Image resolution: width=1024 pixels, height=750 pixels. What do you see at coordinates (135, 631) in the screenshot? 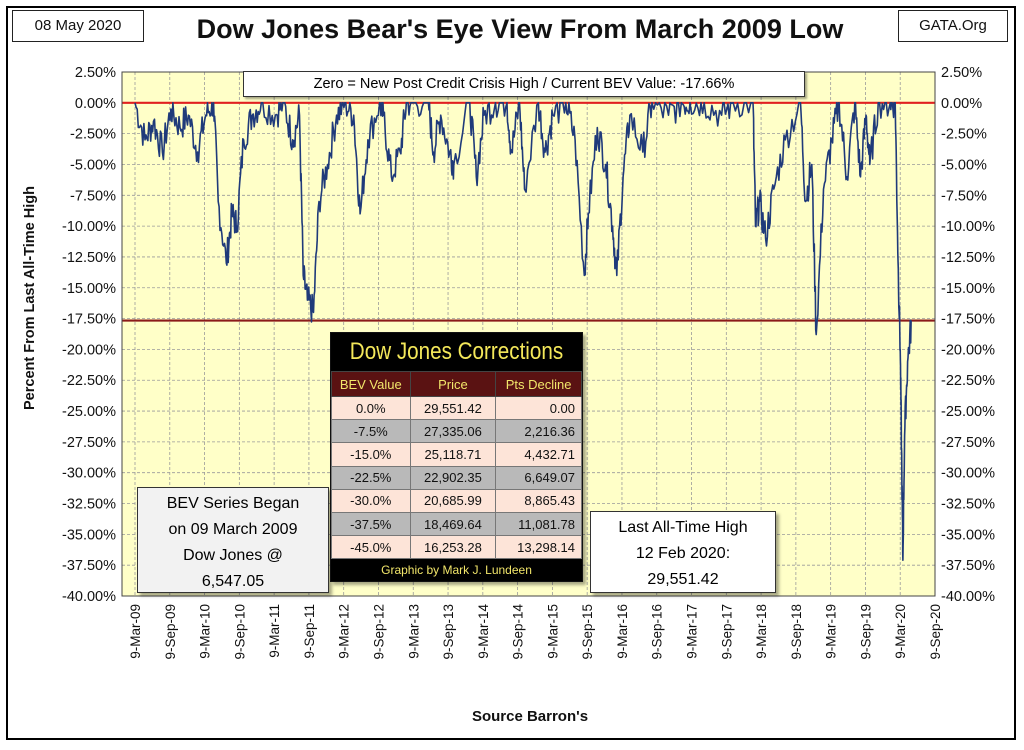
I see `x-tick-label: 9-Mar-09` at bounding box center [135, 631].